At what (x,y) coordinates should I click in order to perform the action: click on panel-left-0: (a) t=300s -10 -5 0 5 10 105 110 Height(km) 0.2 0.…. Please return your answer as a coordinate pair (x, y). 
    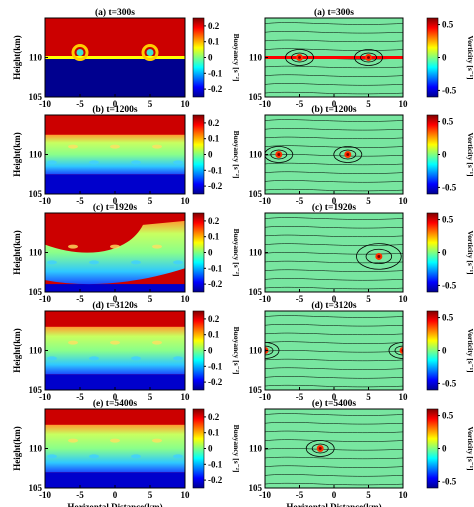
    Looking at the image, I should click on (126, 58).